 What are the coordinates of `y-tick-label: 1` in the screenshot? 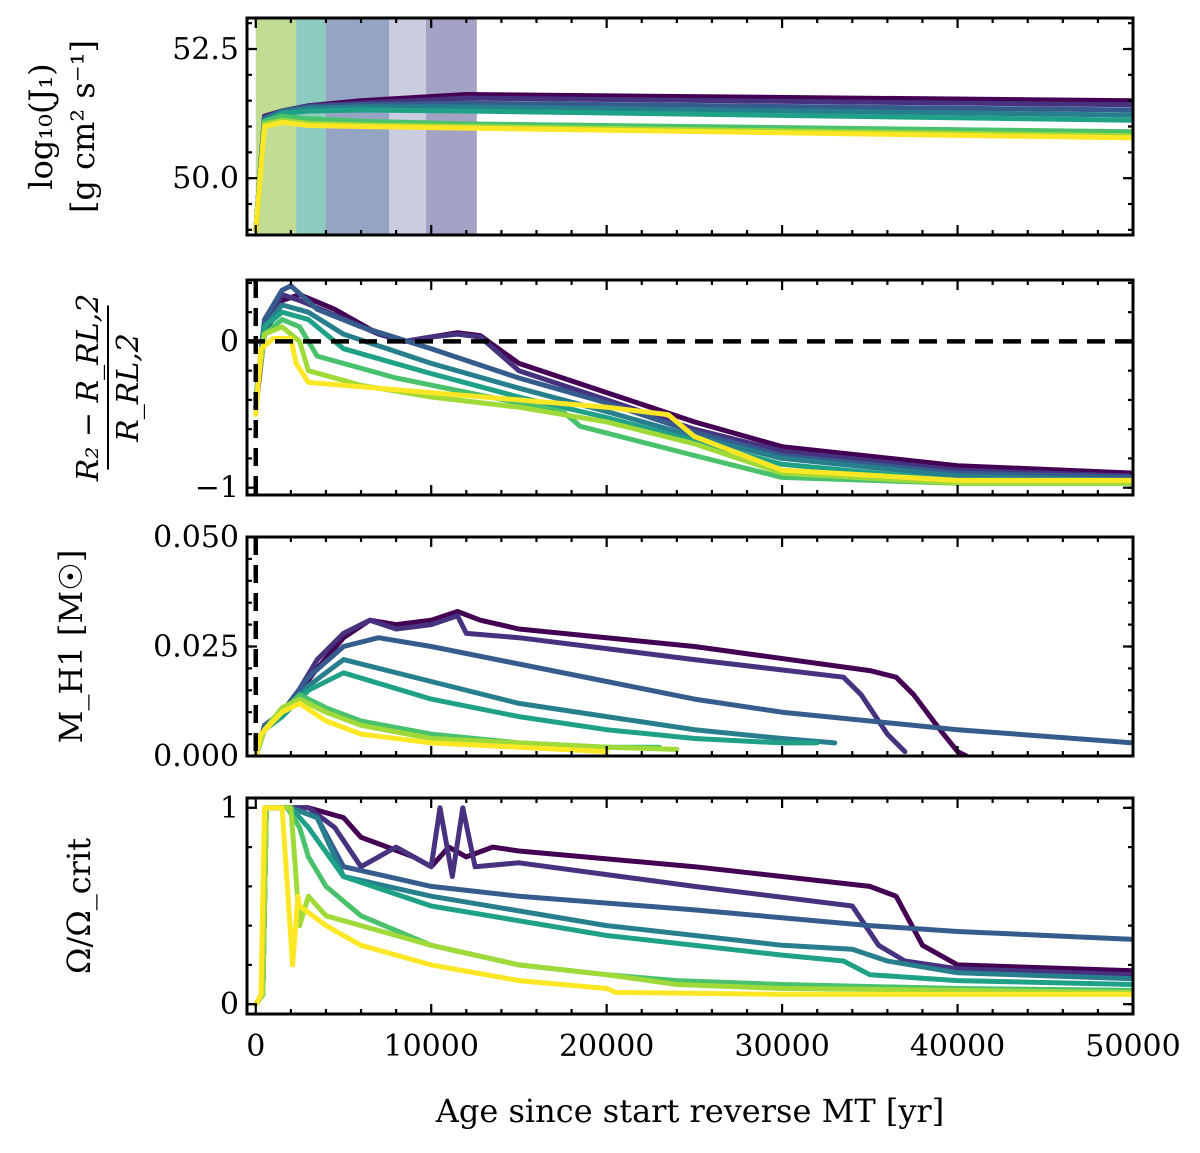 It's located at (229, 808).